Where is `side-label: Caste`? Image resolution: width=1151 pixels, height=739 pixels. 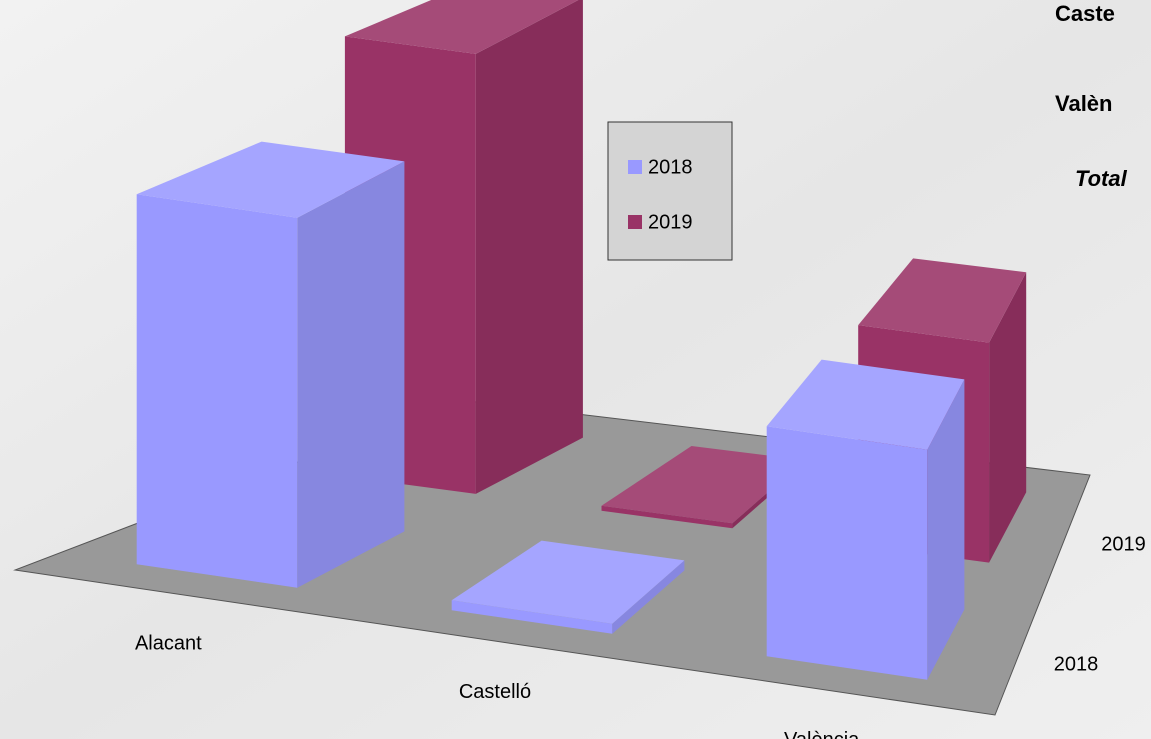
side-label: Caste is located at coordinates (1085, 13).